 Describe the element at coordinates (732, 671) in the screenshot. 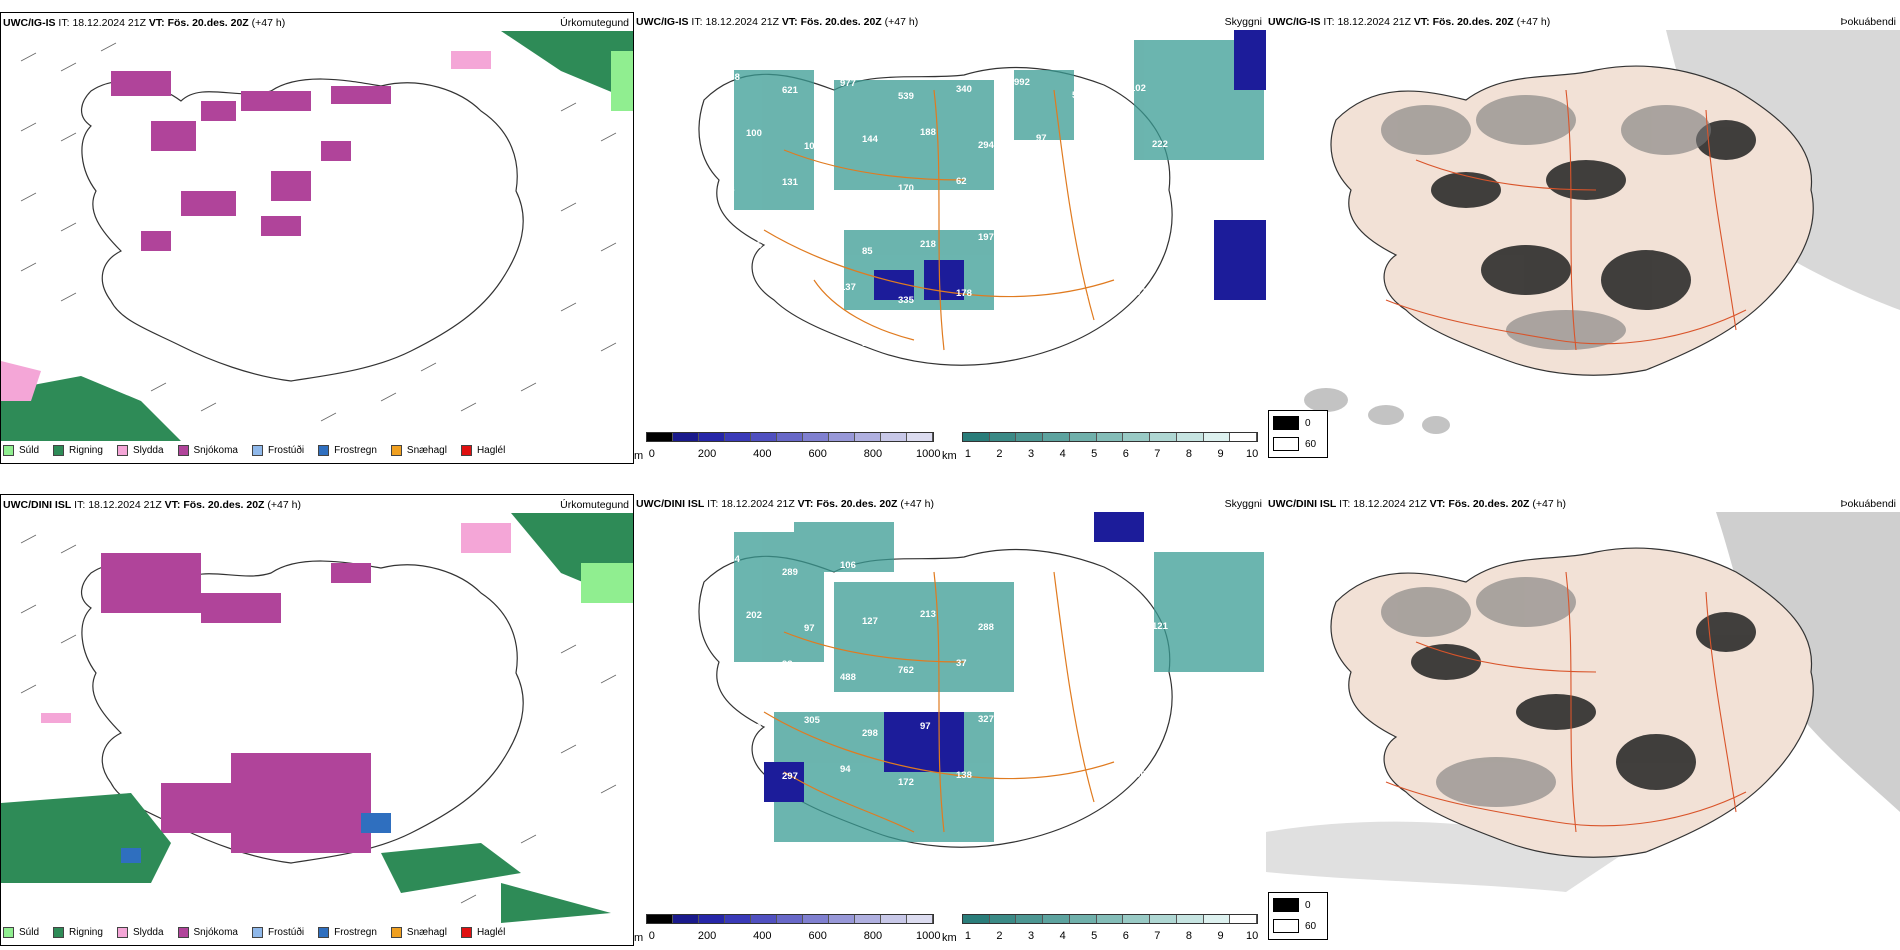

I see `visibility-value-label: 163` at that location.